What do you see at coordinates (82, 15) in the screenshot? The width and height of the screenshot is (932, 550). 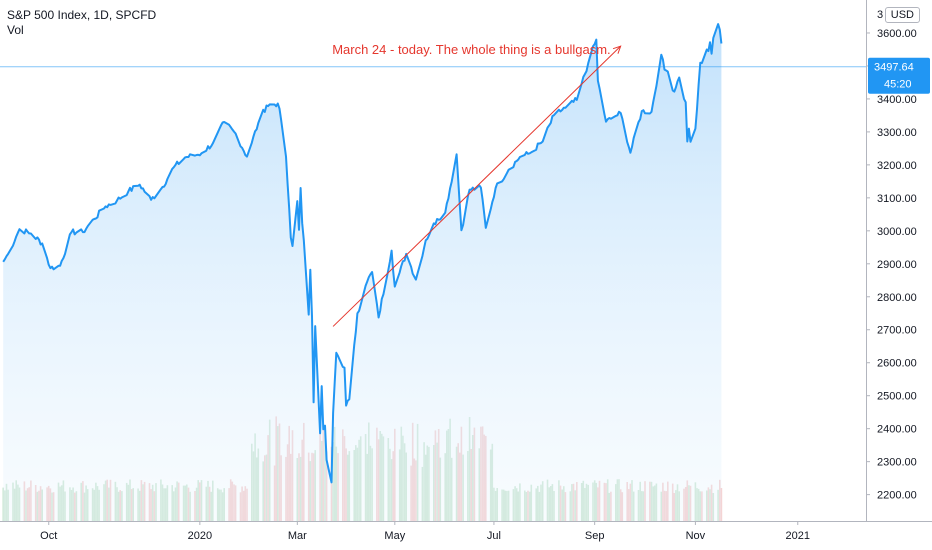 I see `symbol-title: S&P 500 Index, 1D, SPCFD` at bounding box center [82, 15].